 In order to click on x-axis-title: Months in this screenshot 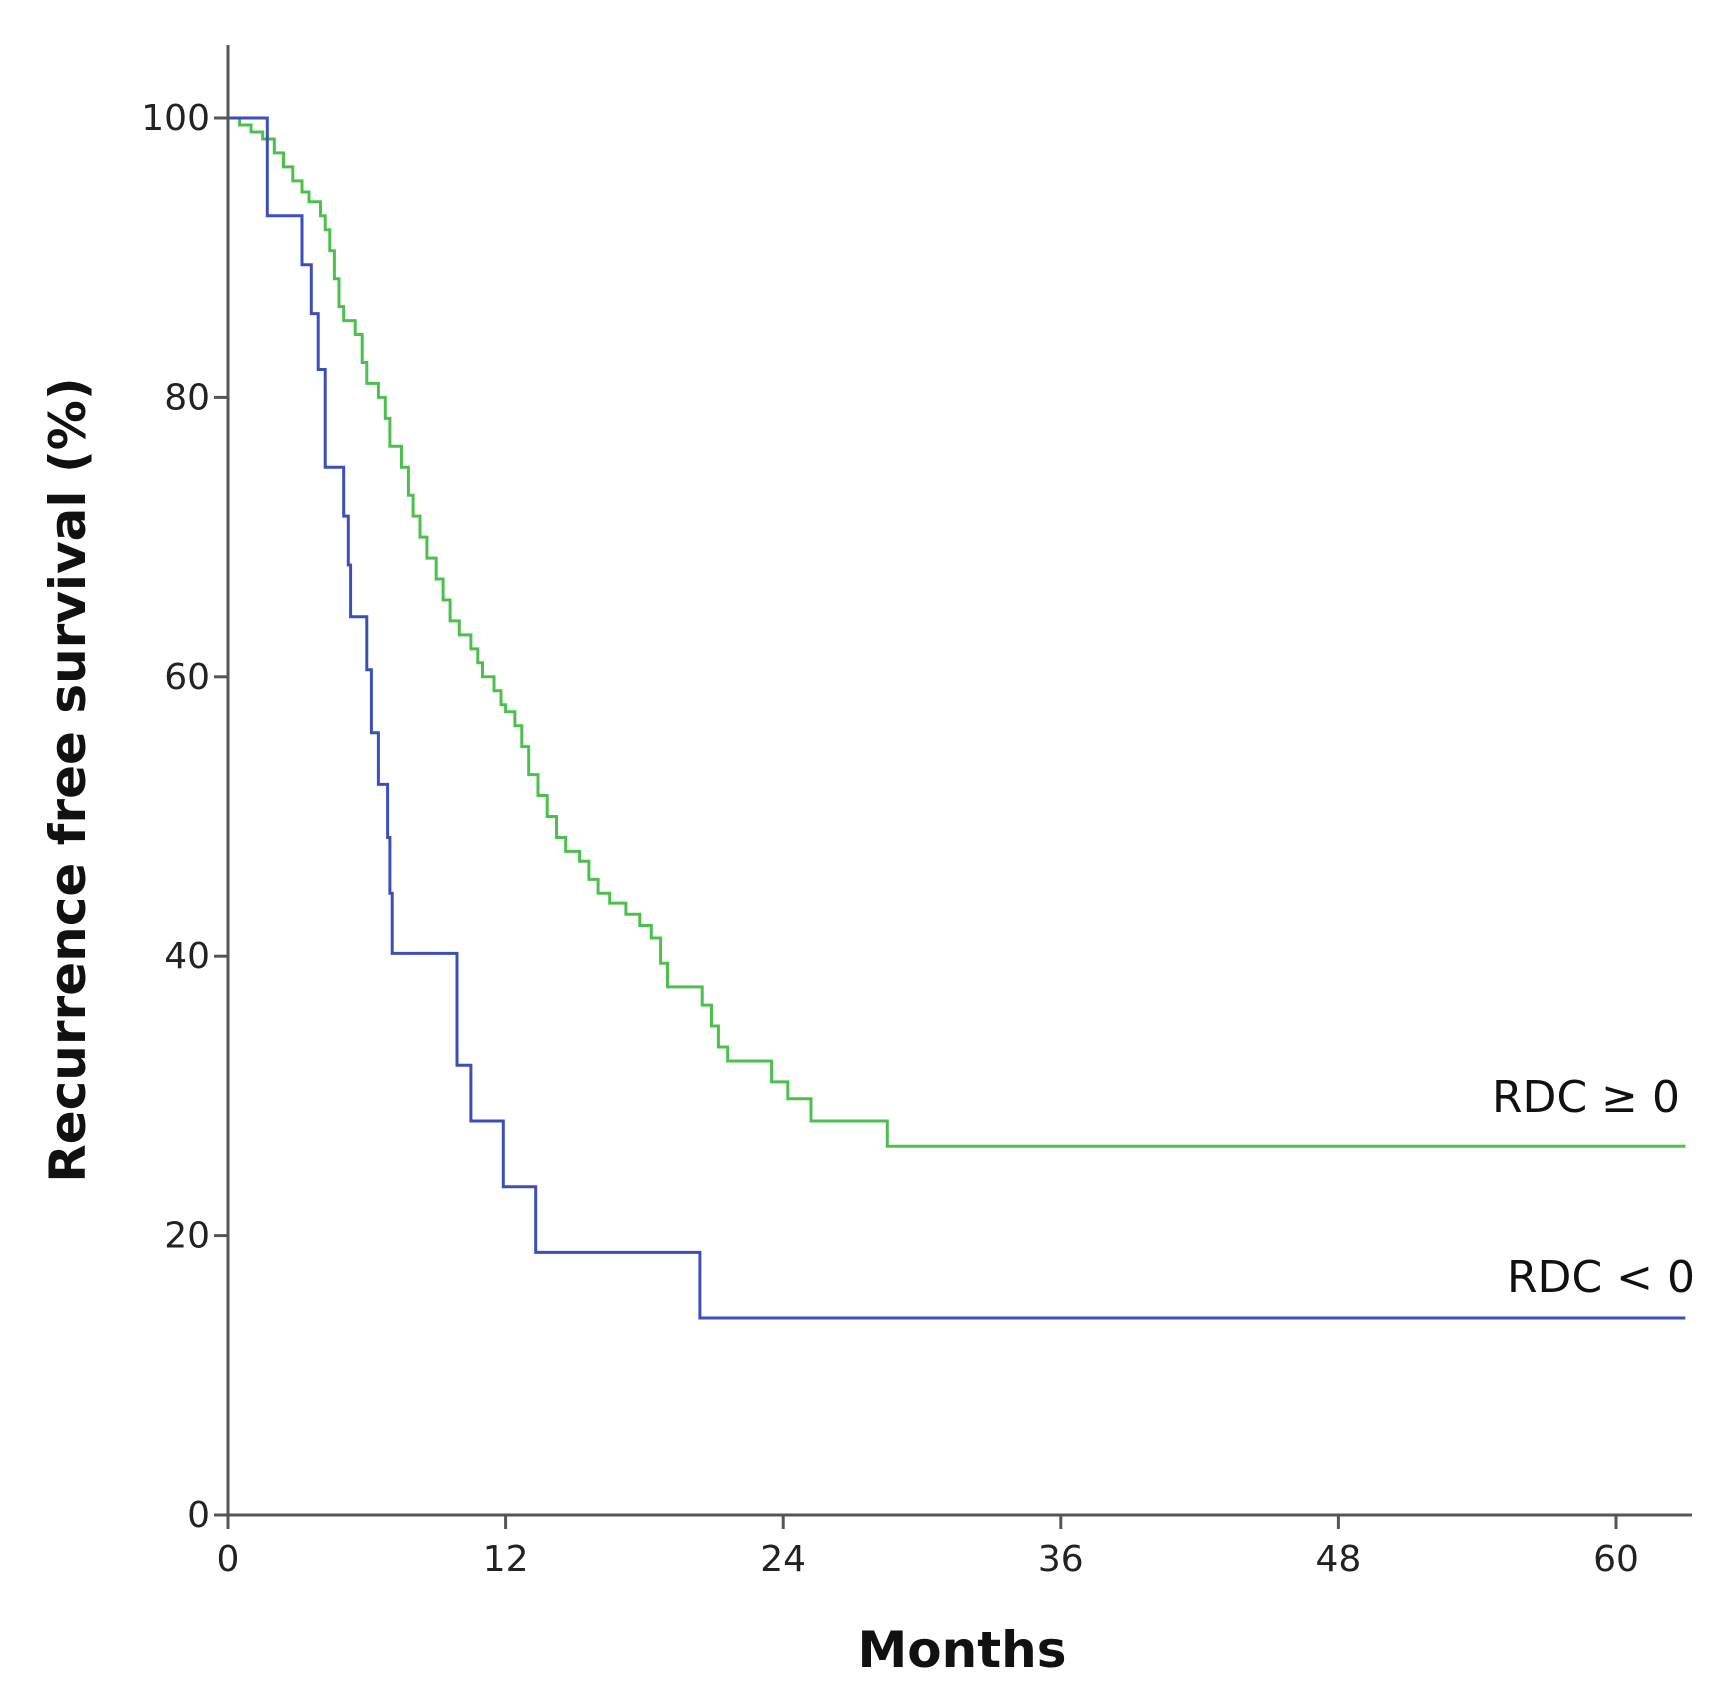, I will do `click(962, 1650)`.